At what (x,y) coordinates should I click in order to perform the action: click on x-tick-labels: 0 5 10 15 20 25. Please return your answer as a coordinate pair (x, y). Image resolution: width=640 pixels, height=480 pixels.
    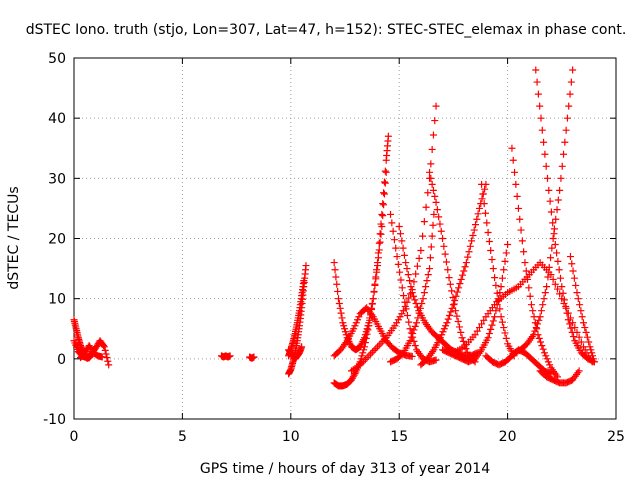
    Looking at the image, I should click on (347, 437).